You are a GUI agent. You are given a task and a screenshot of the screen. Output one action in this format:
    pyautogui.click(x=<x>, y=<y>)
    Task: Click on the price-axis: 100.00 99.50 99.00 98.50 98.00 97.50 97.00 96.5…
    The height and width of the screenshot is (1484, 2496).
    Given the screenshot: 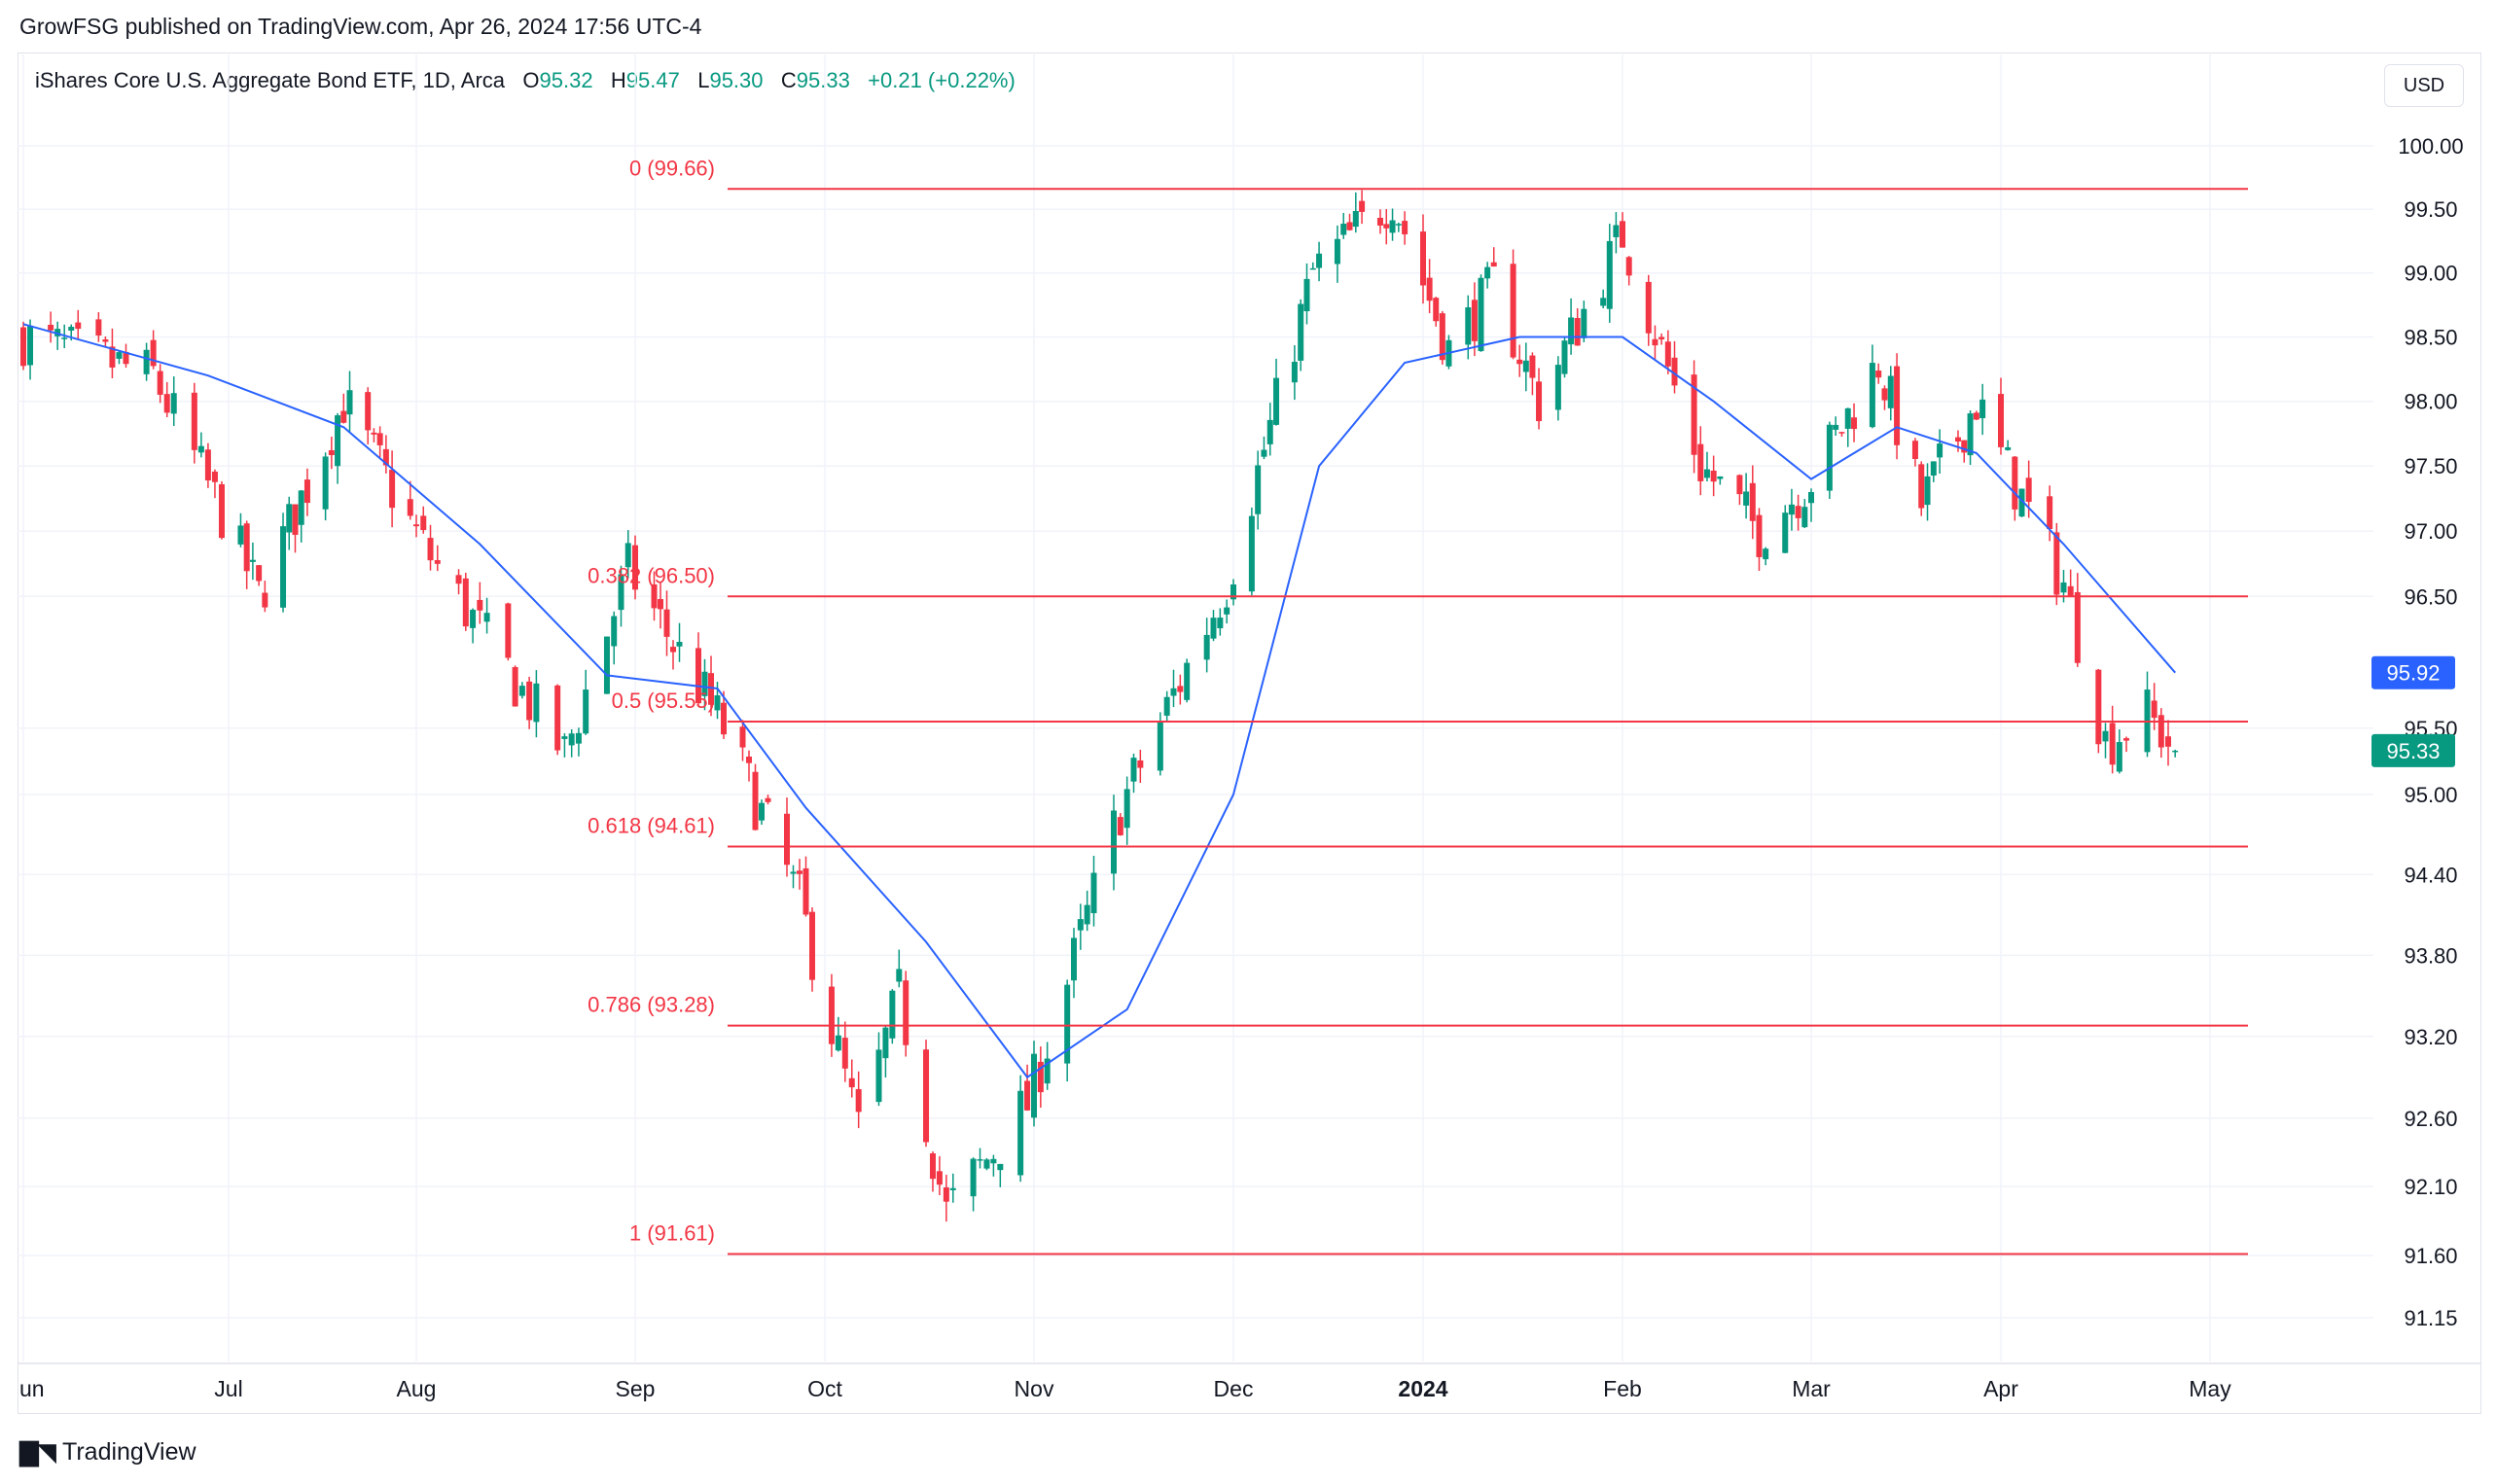 What is the action you would take?
    pyautogui.click(x=2431, y=732)
    